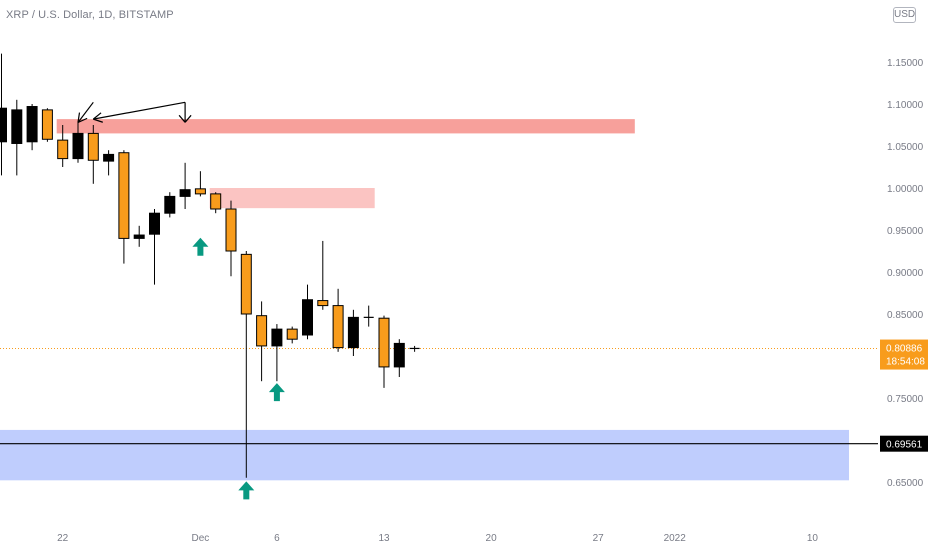 Image resolution: width=932 pixels, height=550 pixels. Describe the element at coordinates (905, 483) in the screenshot. I see `price-tick-label: 0.65000` at that location.